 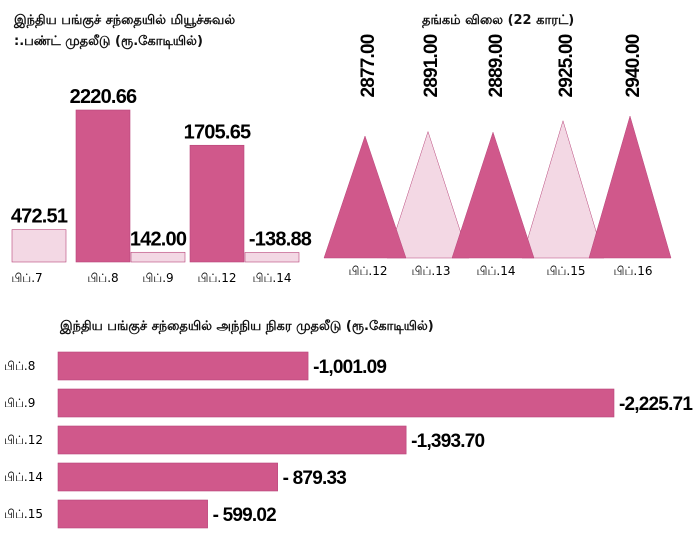 I want to click on bar-value-label: 1705.65, so click(x=217, y=132).